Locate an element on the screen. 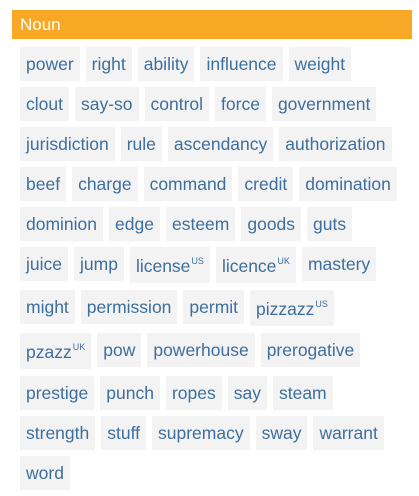 The image size is (419, 496). word-chip: weight is located at coordinates (320, 64).